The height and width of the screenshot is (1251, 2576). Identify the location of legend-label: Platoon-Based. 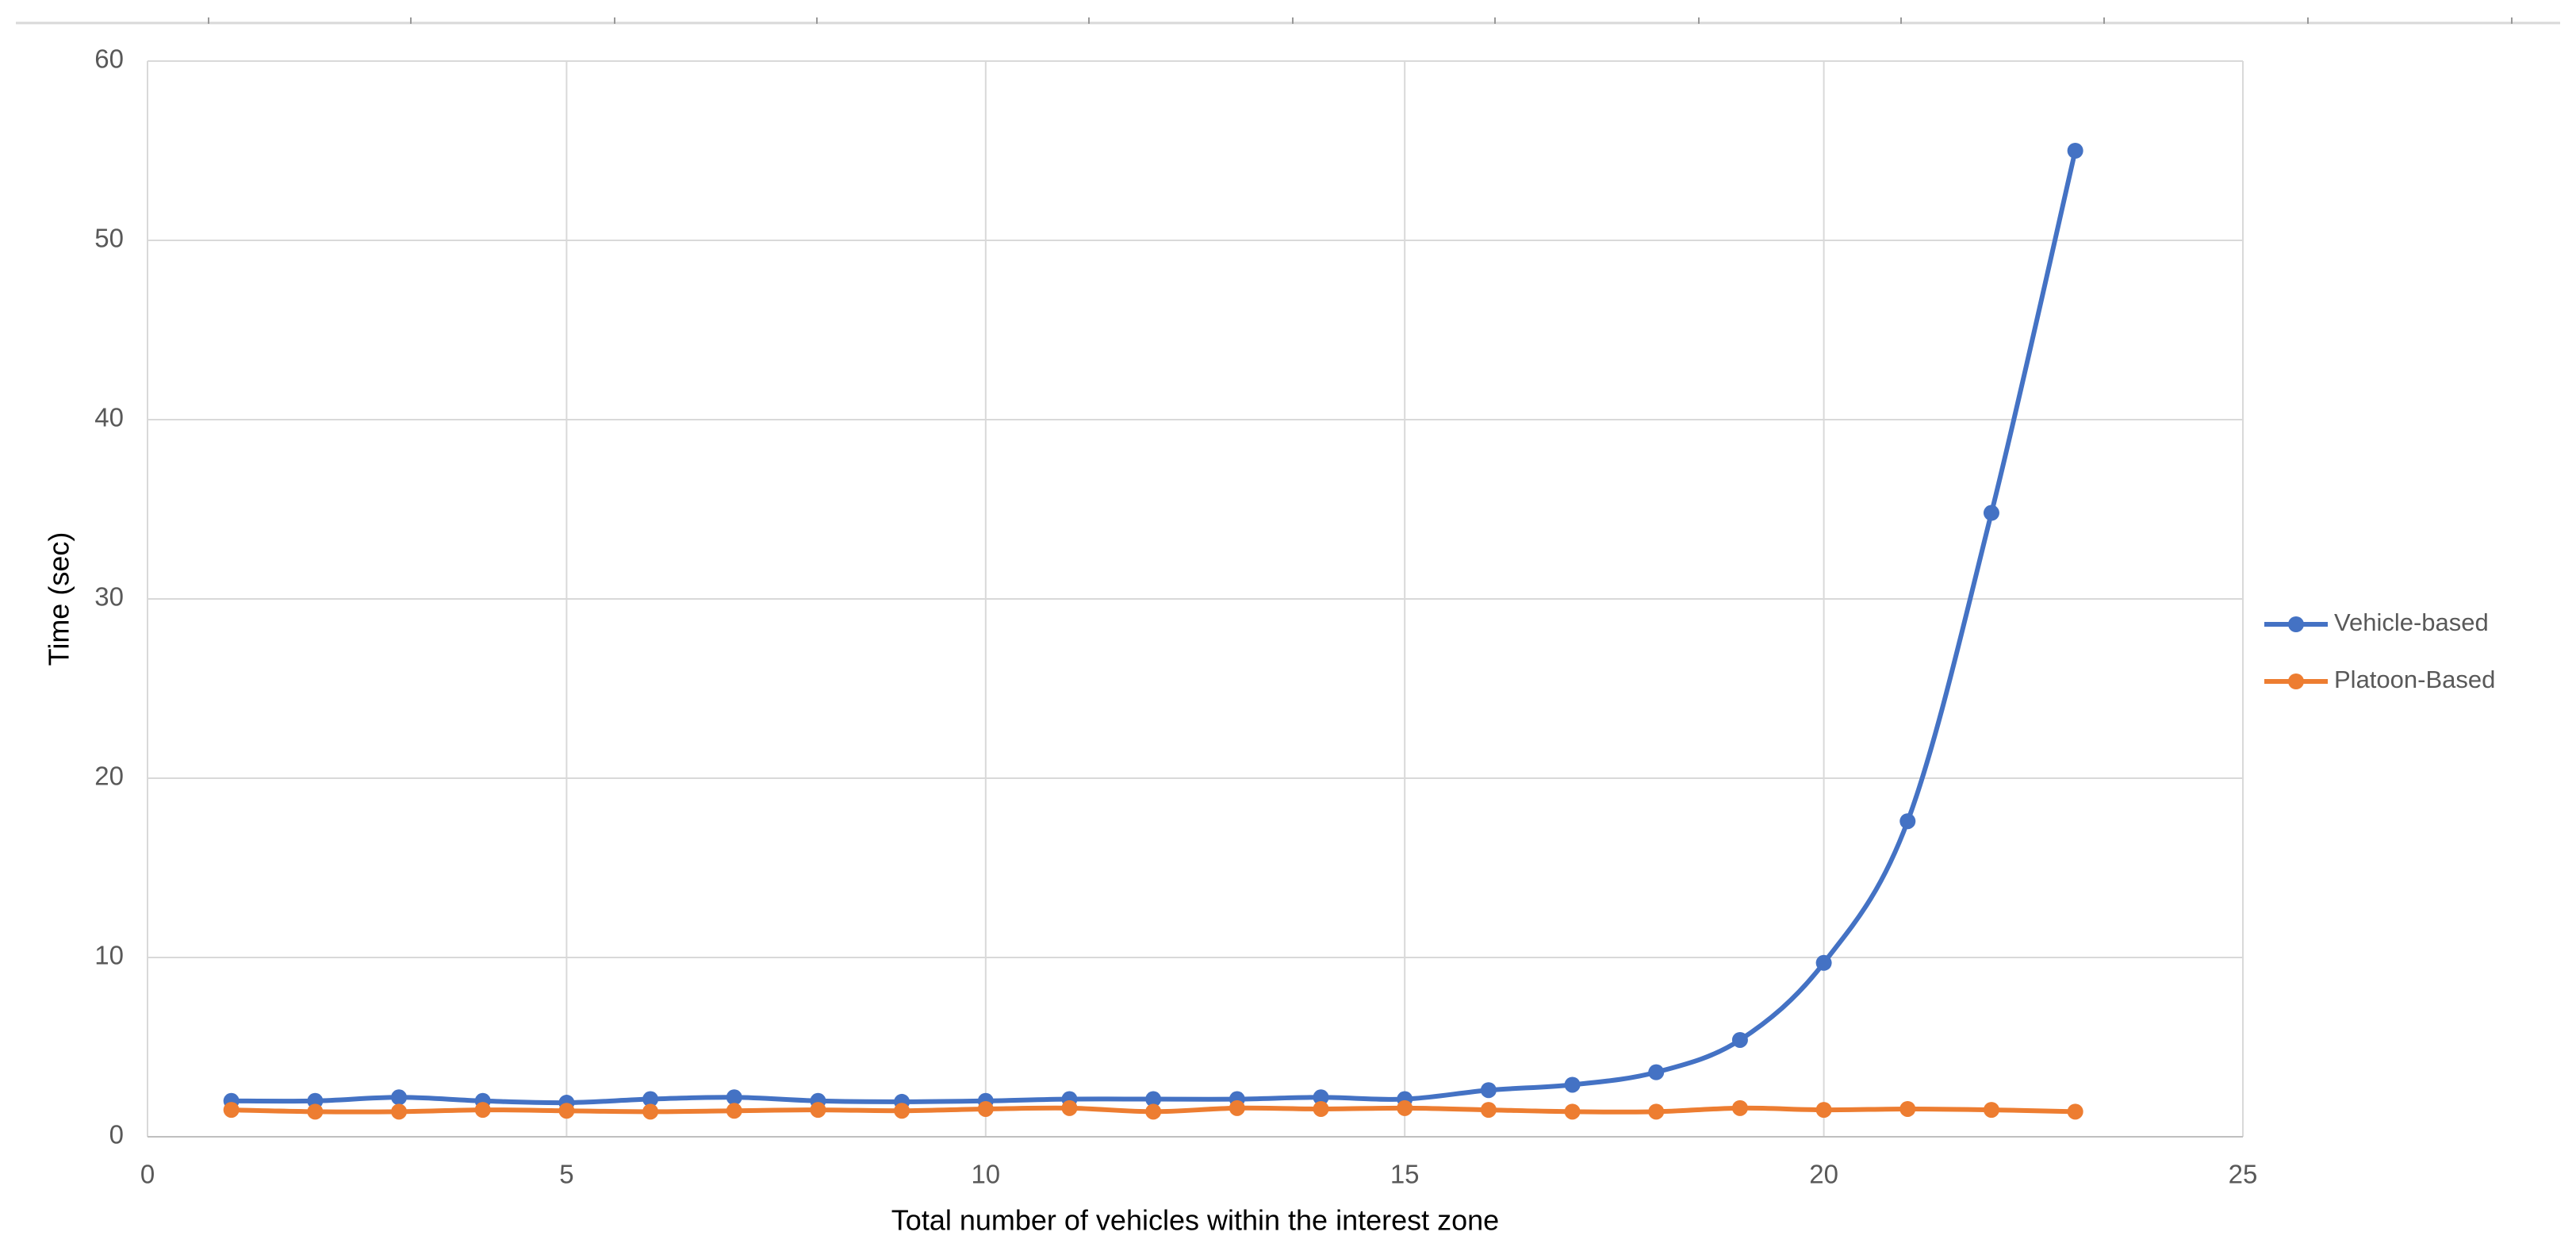
(2415, 679).